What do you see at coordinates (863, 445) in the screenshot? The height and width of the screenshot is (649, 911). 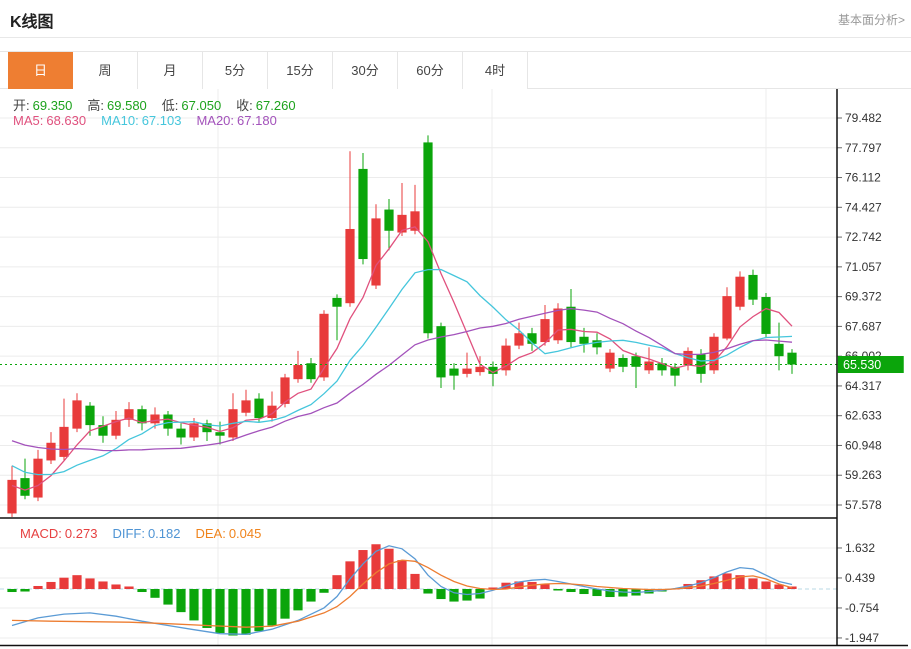 I see `price-axis-label: 60.948` at bounding box center [863, 445].